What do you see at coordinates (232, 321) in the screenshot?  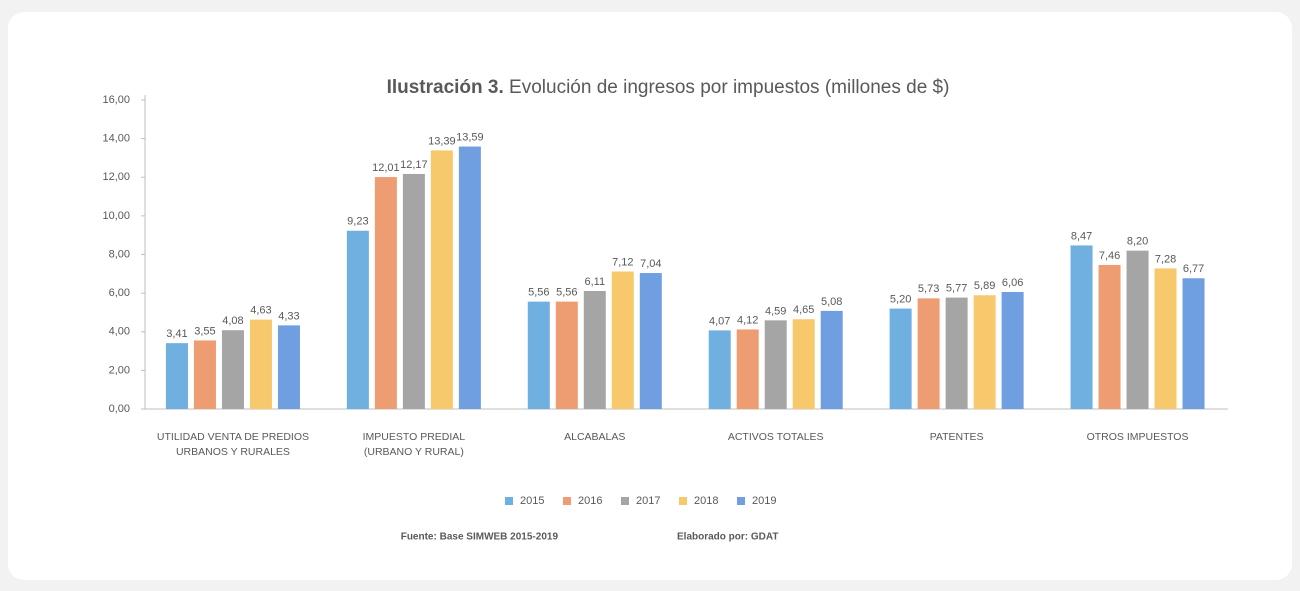 I see `value-label: 4,08` at bounding box center [232, 321].